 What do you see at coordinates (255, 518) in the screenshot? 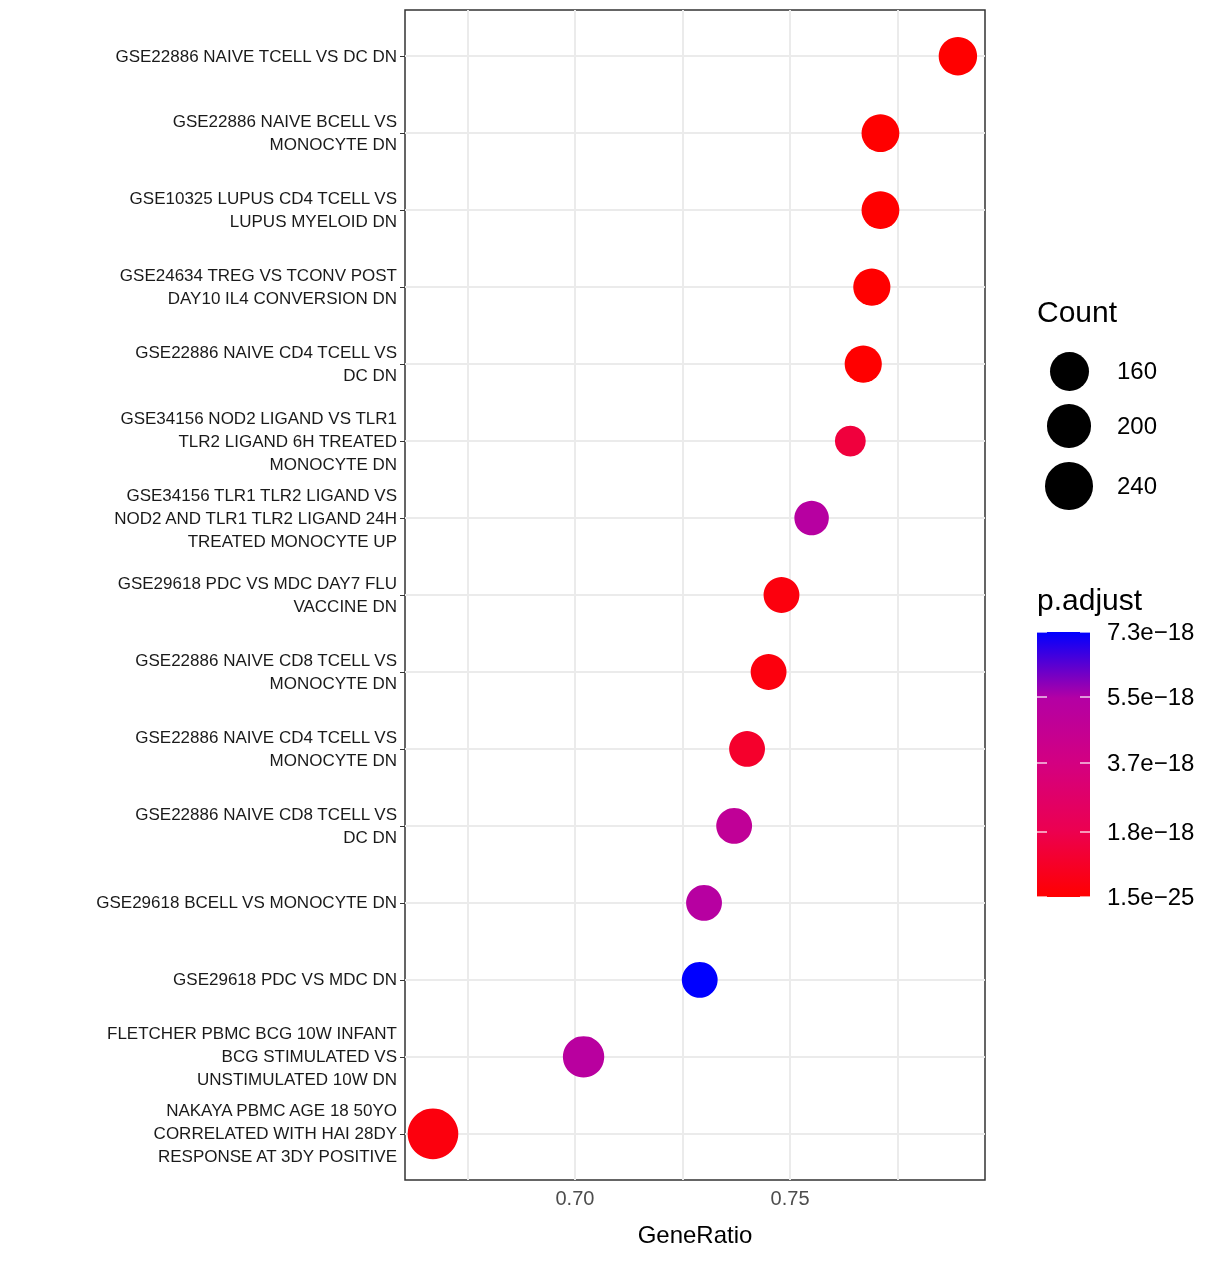
I see `y-tick-label: GSE34156 TLR1 TLR2 LIGAND VS NOD2 AND TLR1 TLR2 LIGAND 24H TREATED MONOCYTE UP` at bounding box center [255, 518].